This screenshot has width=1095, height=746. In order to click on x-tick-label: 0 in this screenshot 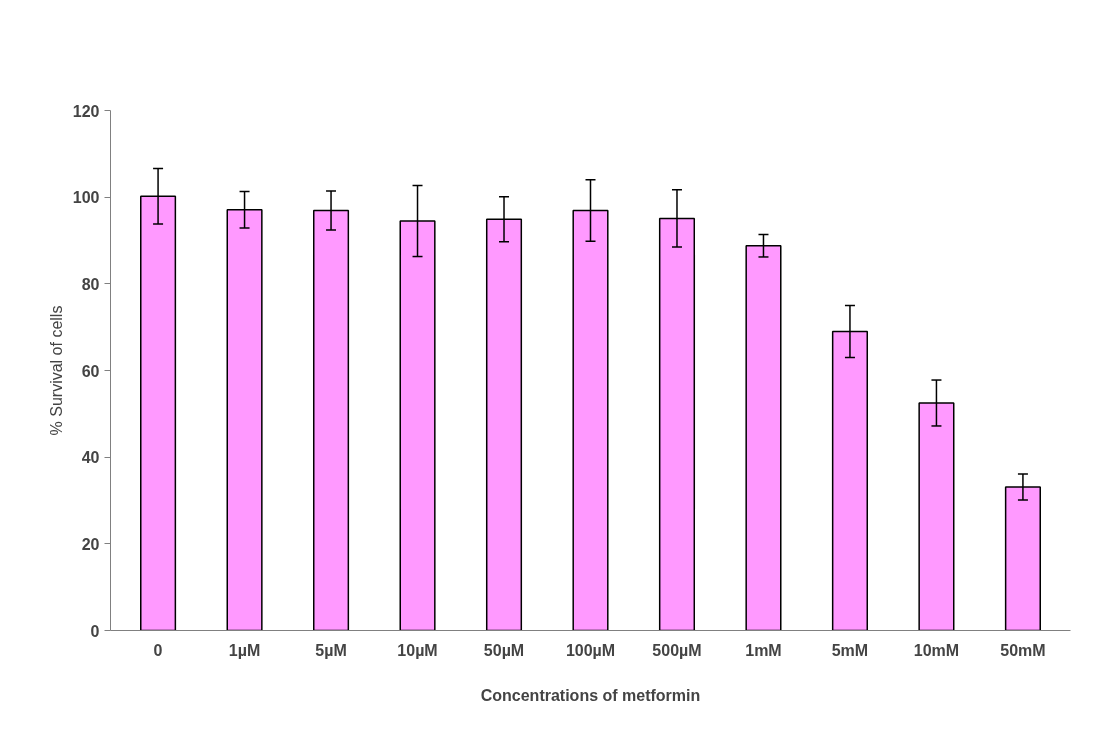, I will do `click(158, 650)`.